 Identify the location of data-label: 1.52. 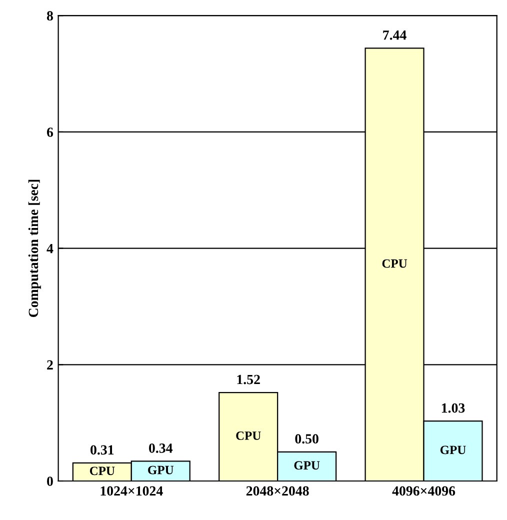
(248, 379).